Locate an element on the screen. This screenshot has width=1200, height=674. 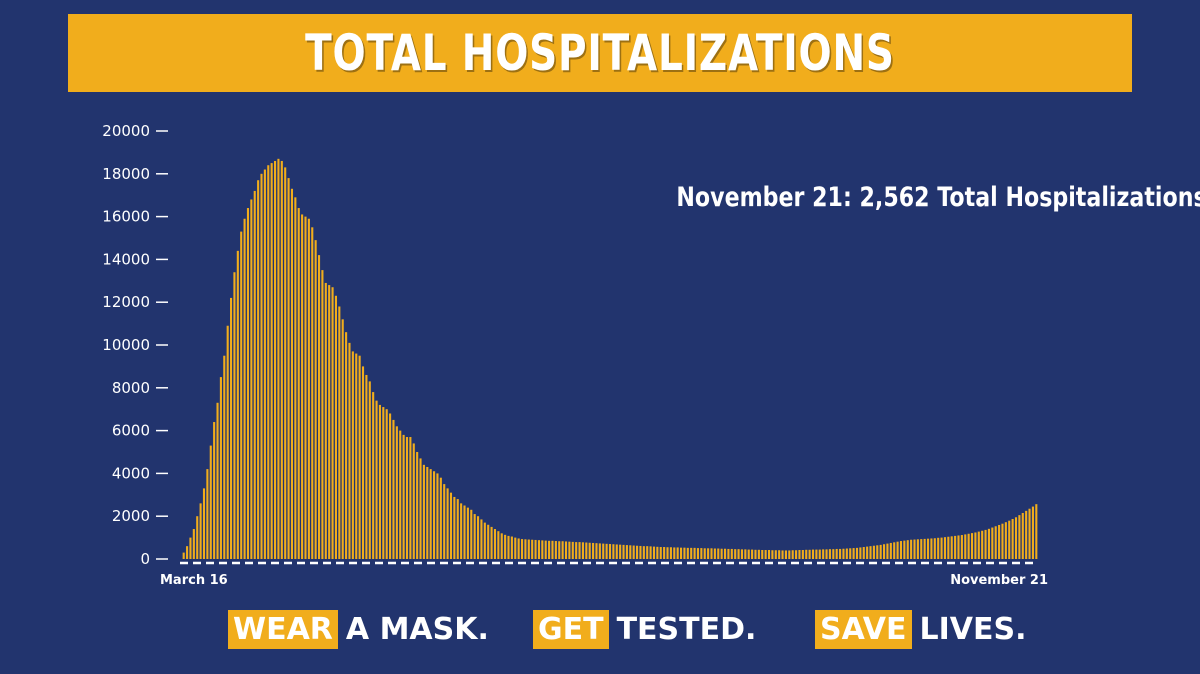
y-tick-label: 2000 is located at coordinates (131, 516).